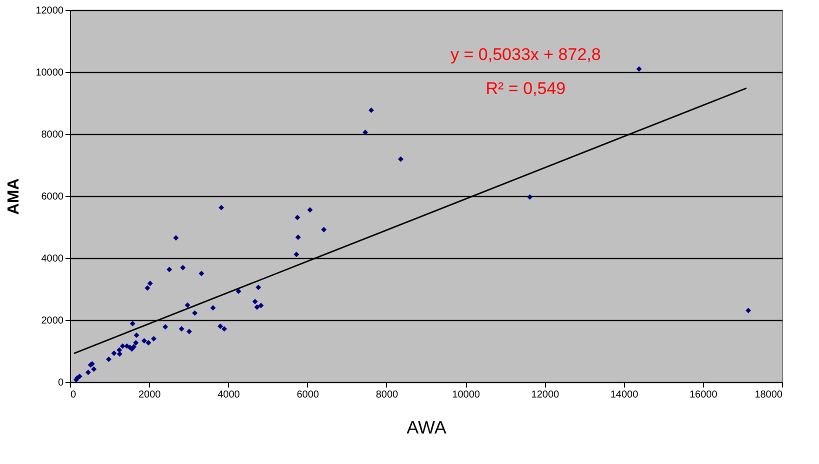 Image resolution: width=819 pixels, height=464 pixels. What do you see at coordinates (73, 395) in the screenshot?
I see `x-tick-label: 0` at bounding box center [73, 395].